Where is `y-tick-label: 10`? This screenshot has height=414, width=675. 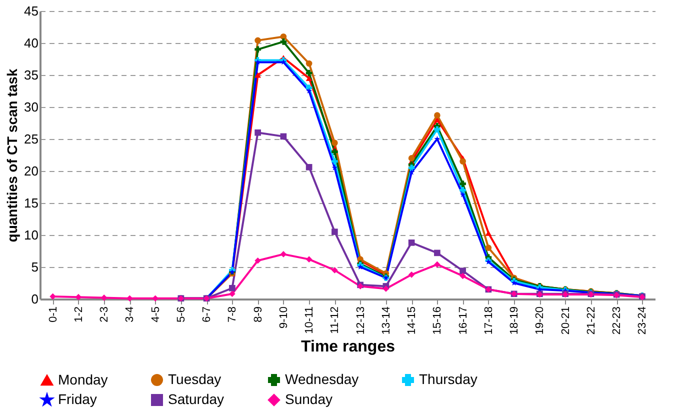
y-tick-label: 10 is located at coordinates (31, 235).